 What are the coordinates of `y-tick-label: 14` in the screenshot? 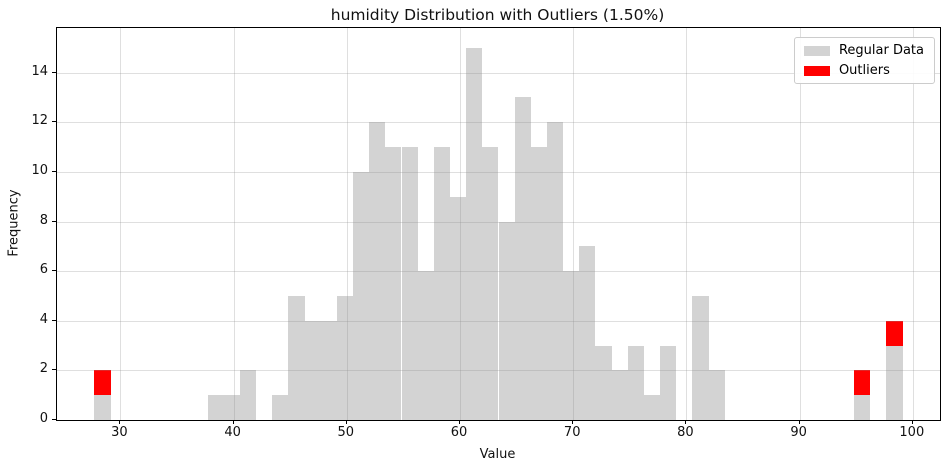 It's located at (39, 71).